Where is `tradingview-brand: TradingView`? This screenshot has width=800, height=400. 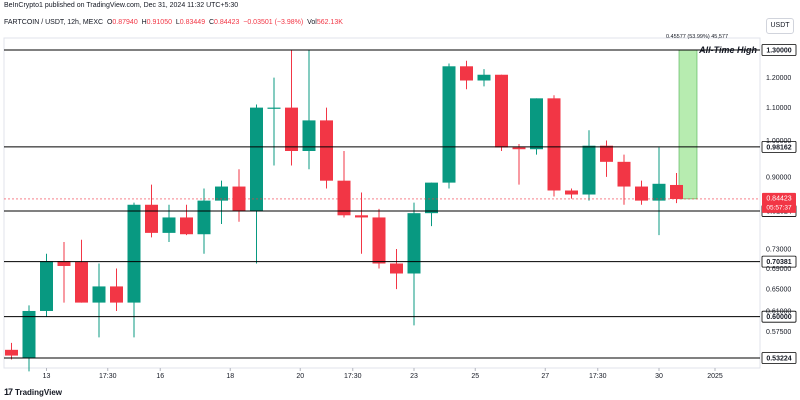 tradingview-brand: TradingView is located at coordinates (38, 392).